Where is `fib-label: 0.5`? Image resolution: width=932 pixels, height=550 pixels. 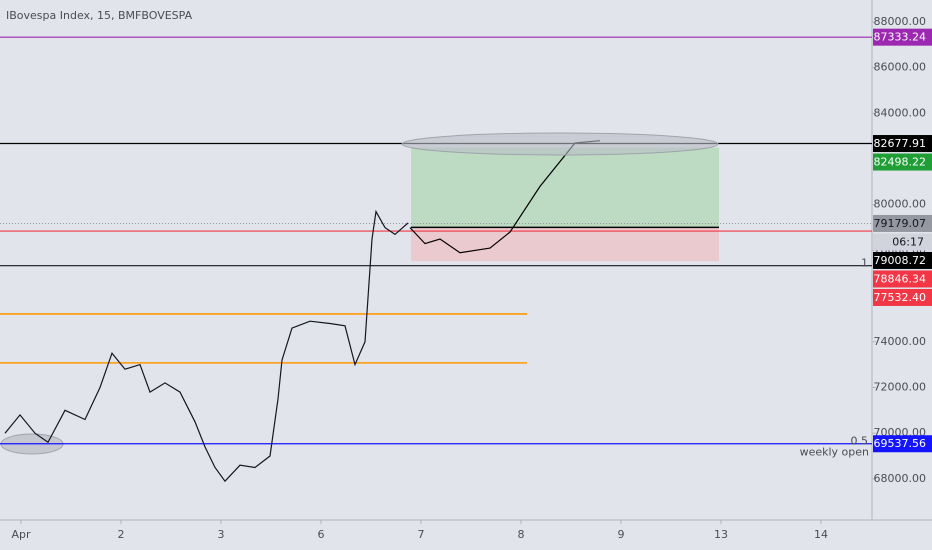
fib-label: 0.5 is located at coordinates (860, 441).